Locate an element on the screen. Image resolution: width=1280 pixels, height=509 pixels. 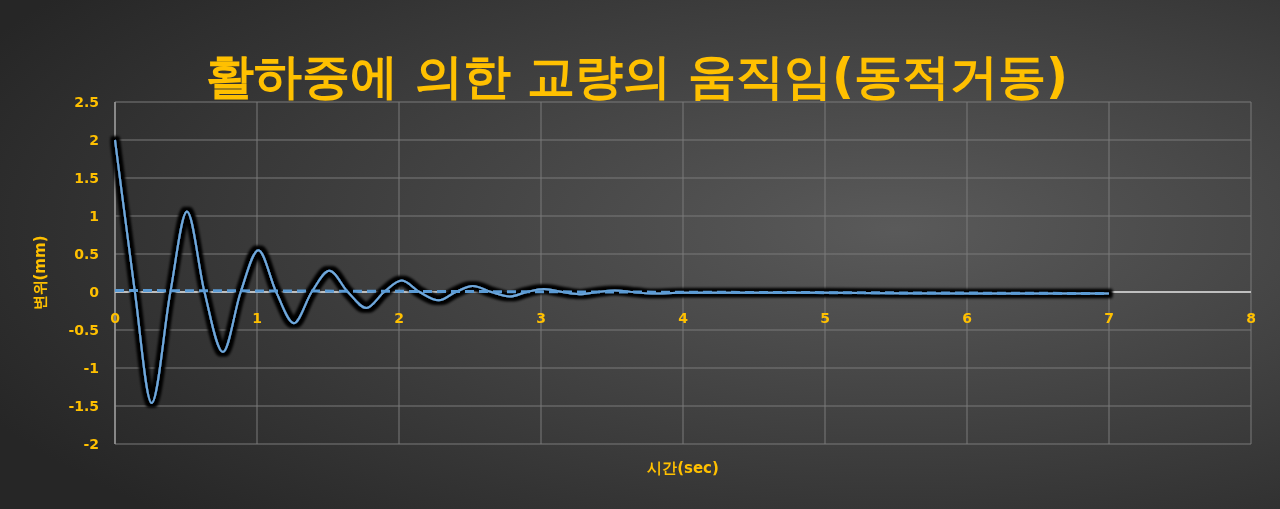
y-tick-label: -1 is located at coordinates (91, 368).